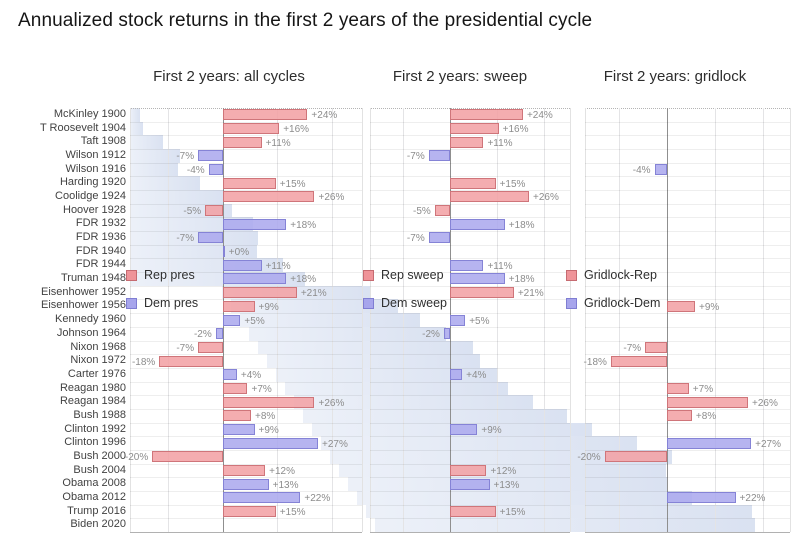  I want to click on dem-swatch-icon, so click(368, 303).